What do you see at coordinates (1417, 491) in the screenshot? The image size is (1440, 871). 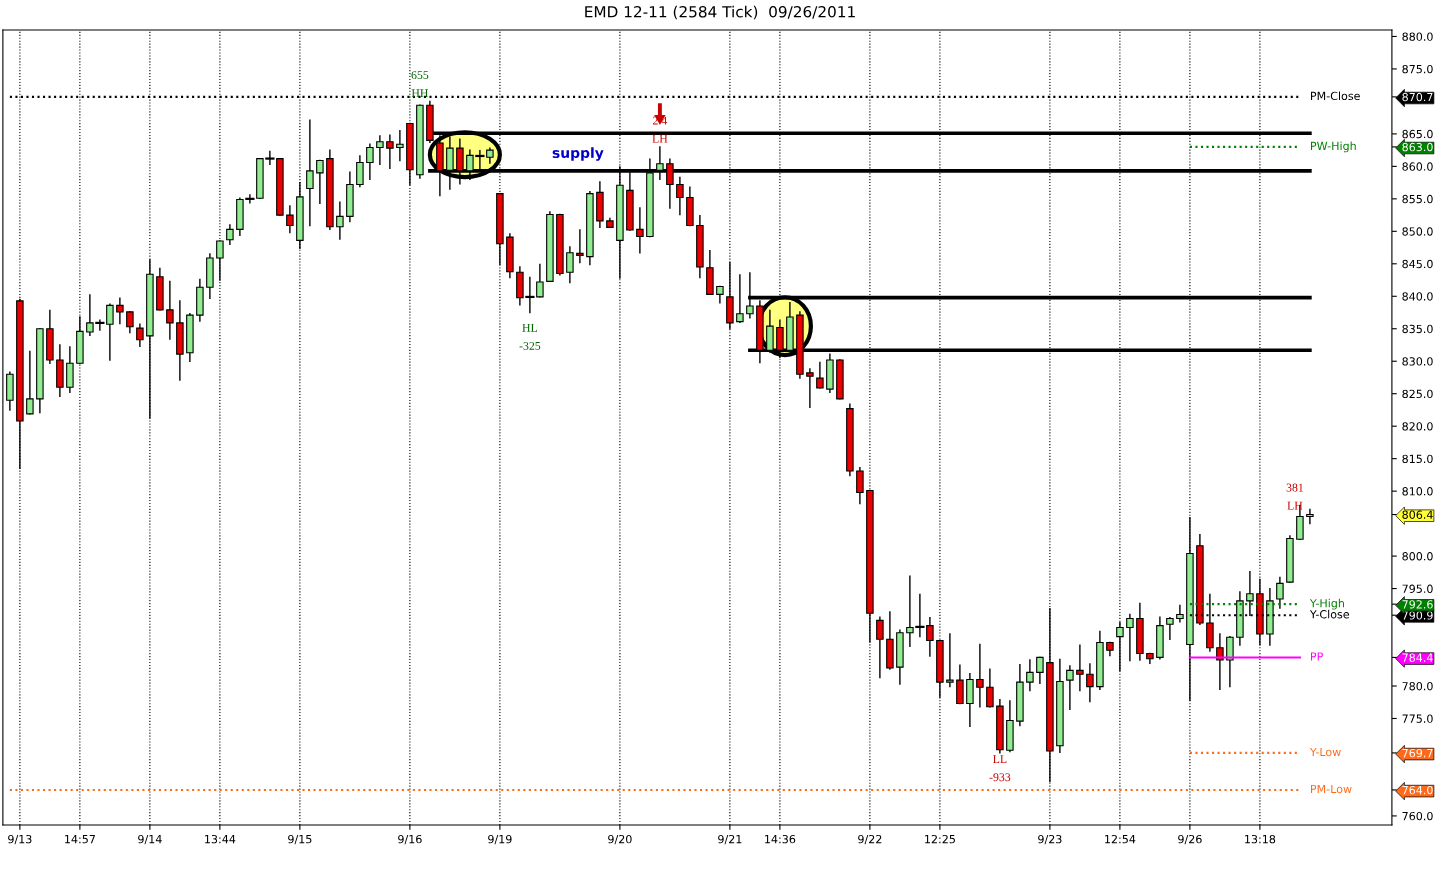 I see `y-tick-label: 810.0` at bounding box center [1417, 491].